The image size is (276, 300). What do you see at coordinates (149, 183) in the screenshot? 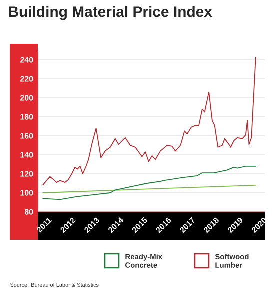
I see `line-series` at bounding box center [149, 183].